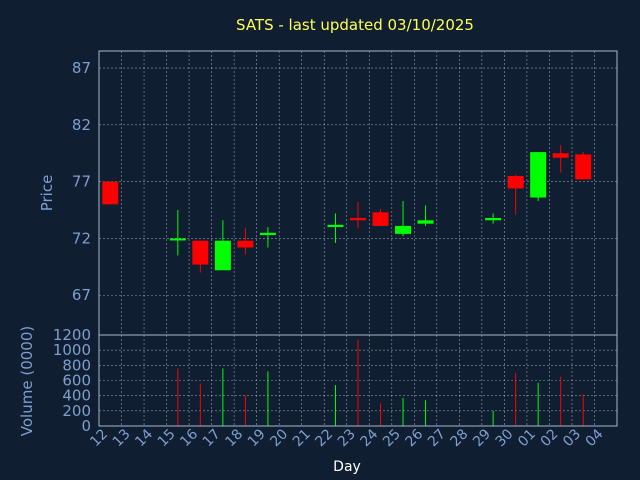  I want to click on volume-bar-series, so click(380, 382).